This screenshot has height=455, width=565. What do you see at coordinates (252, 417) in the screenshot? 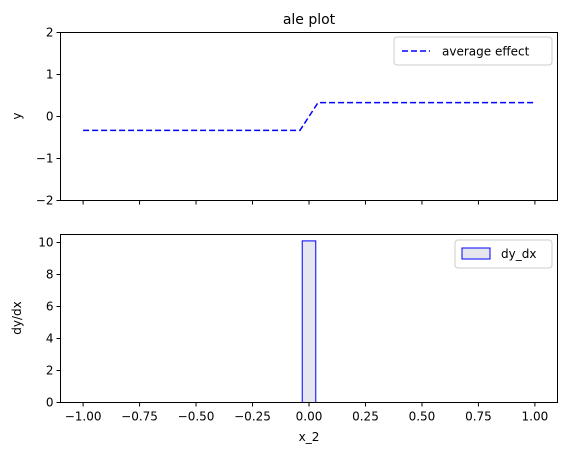
I see `x-tick-label: −0.25` at bounding box center [252, 417].